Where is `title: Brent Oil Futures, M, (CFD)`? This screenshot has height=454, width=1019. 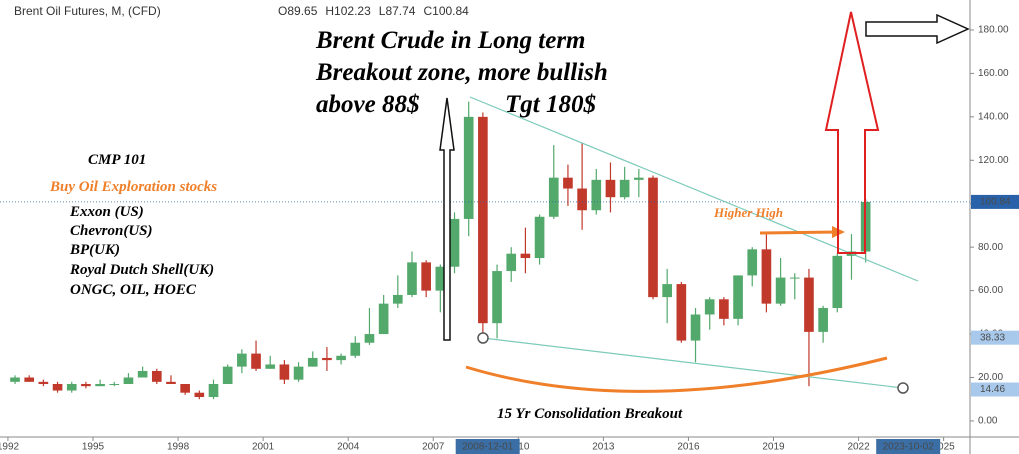 title: Brent Oil Futures, M, (CFD) is located at coordinates (87, 11).